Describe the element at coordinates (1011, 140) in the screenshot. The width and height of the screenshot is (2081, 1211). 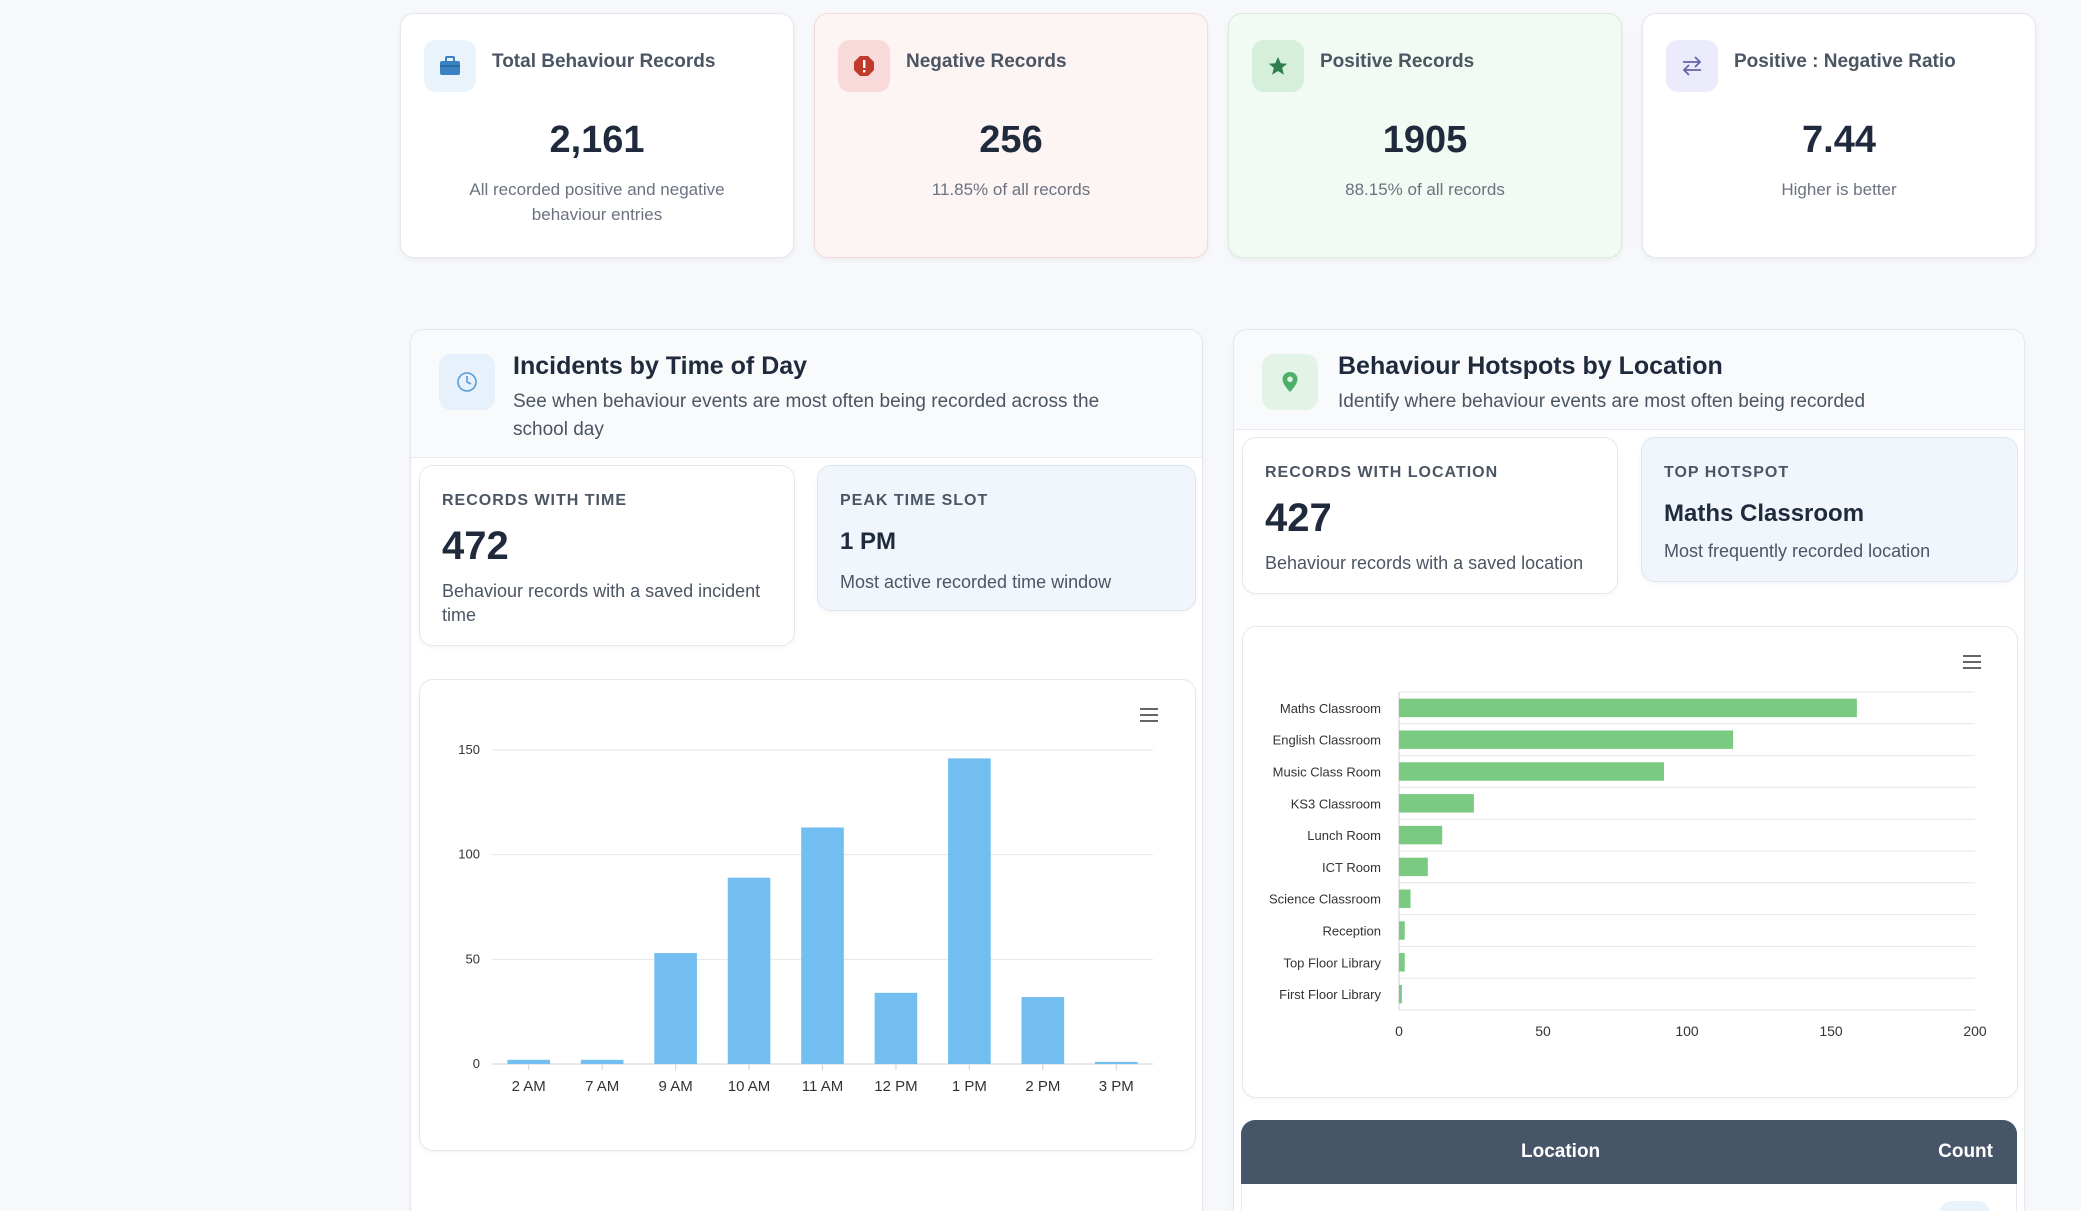
I see `stat-value: 256` at that location.